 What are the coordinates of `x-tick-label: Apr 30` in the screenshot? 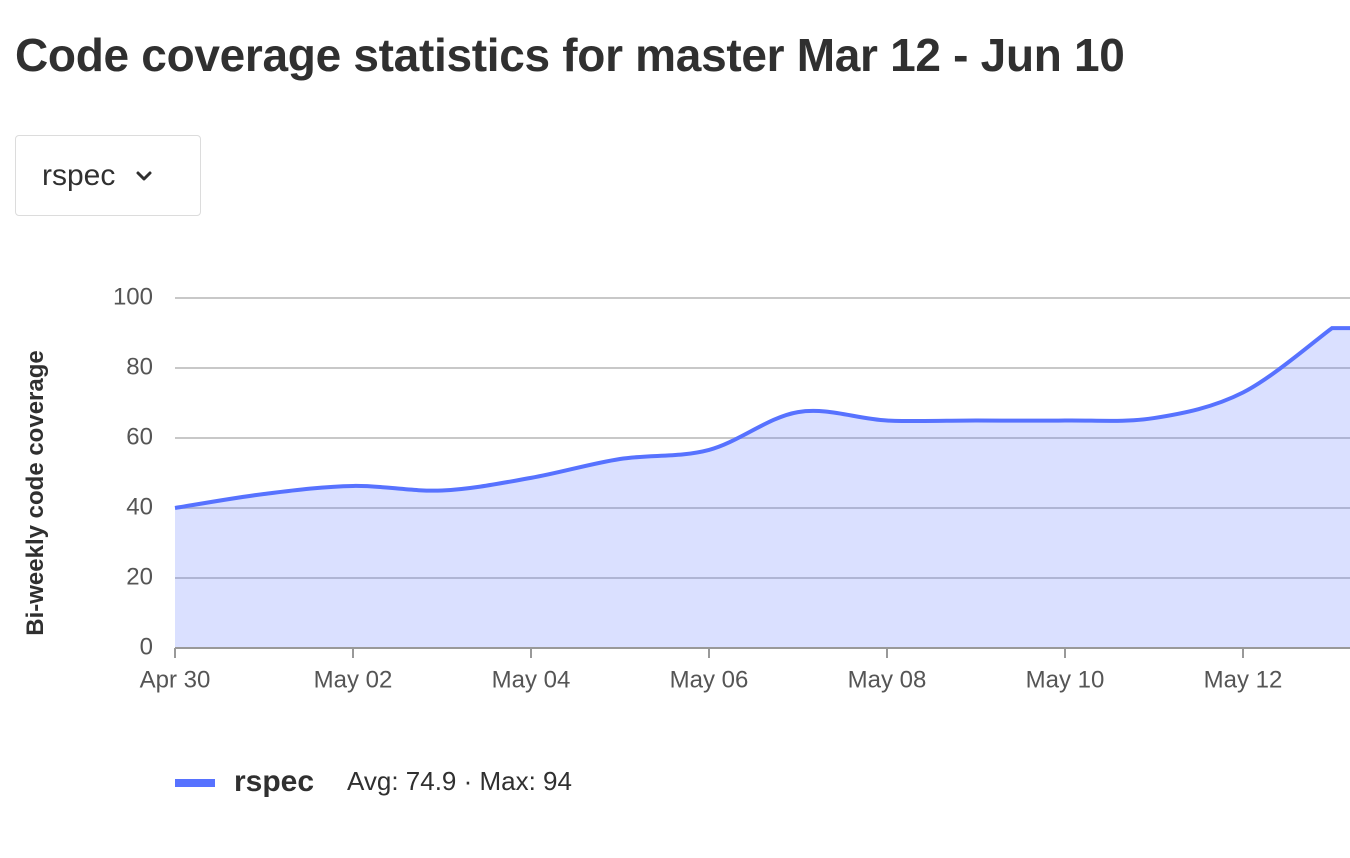 It's located at (175, 679).